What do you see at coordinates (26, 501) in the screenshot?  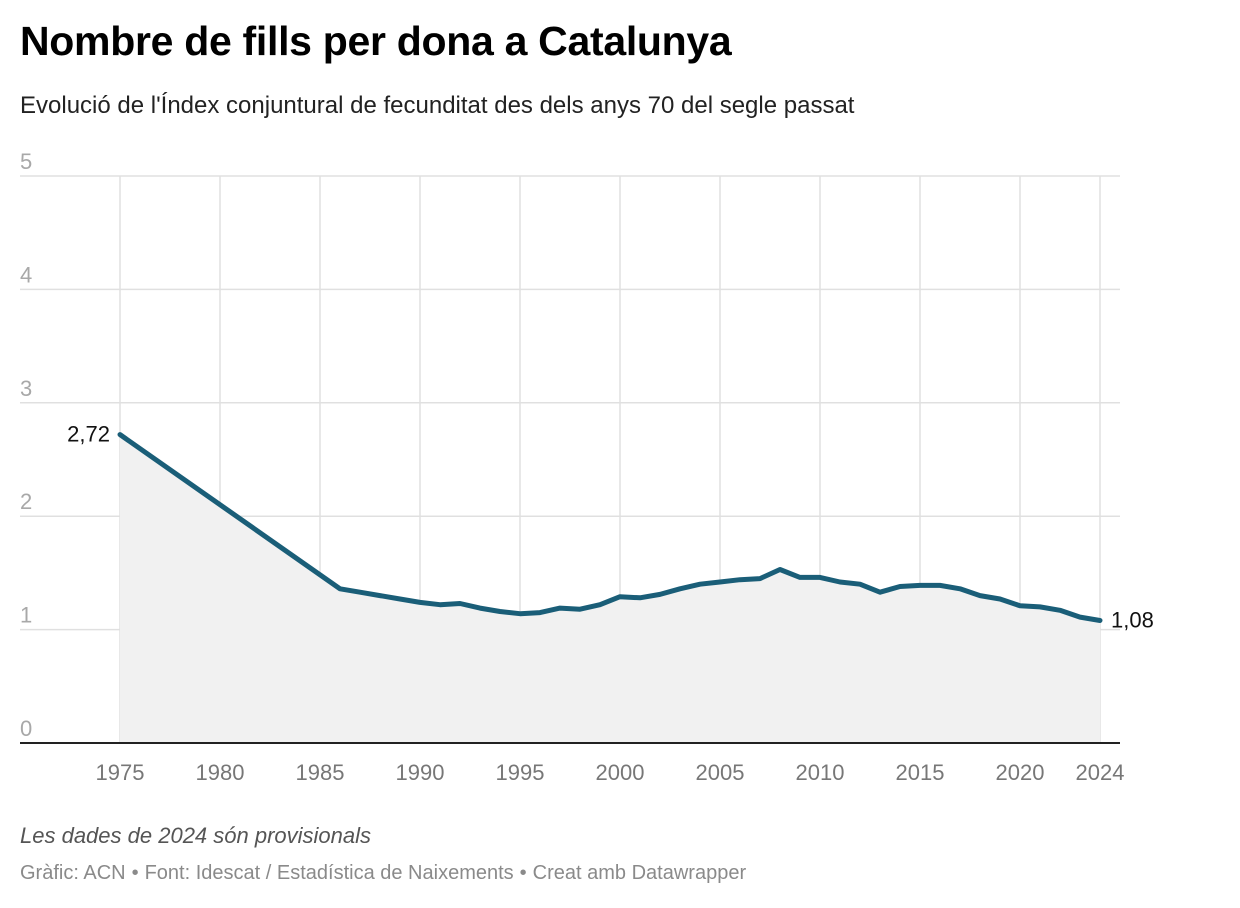 I see `y-tick-label: 2` at bounding box center [26, 501].